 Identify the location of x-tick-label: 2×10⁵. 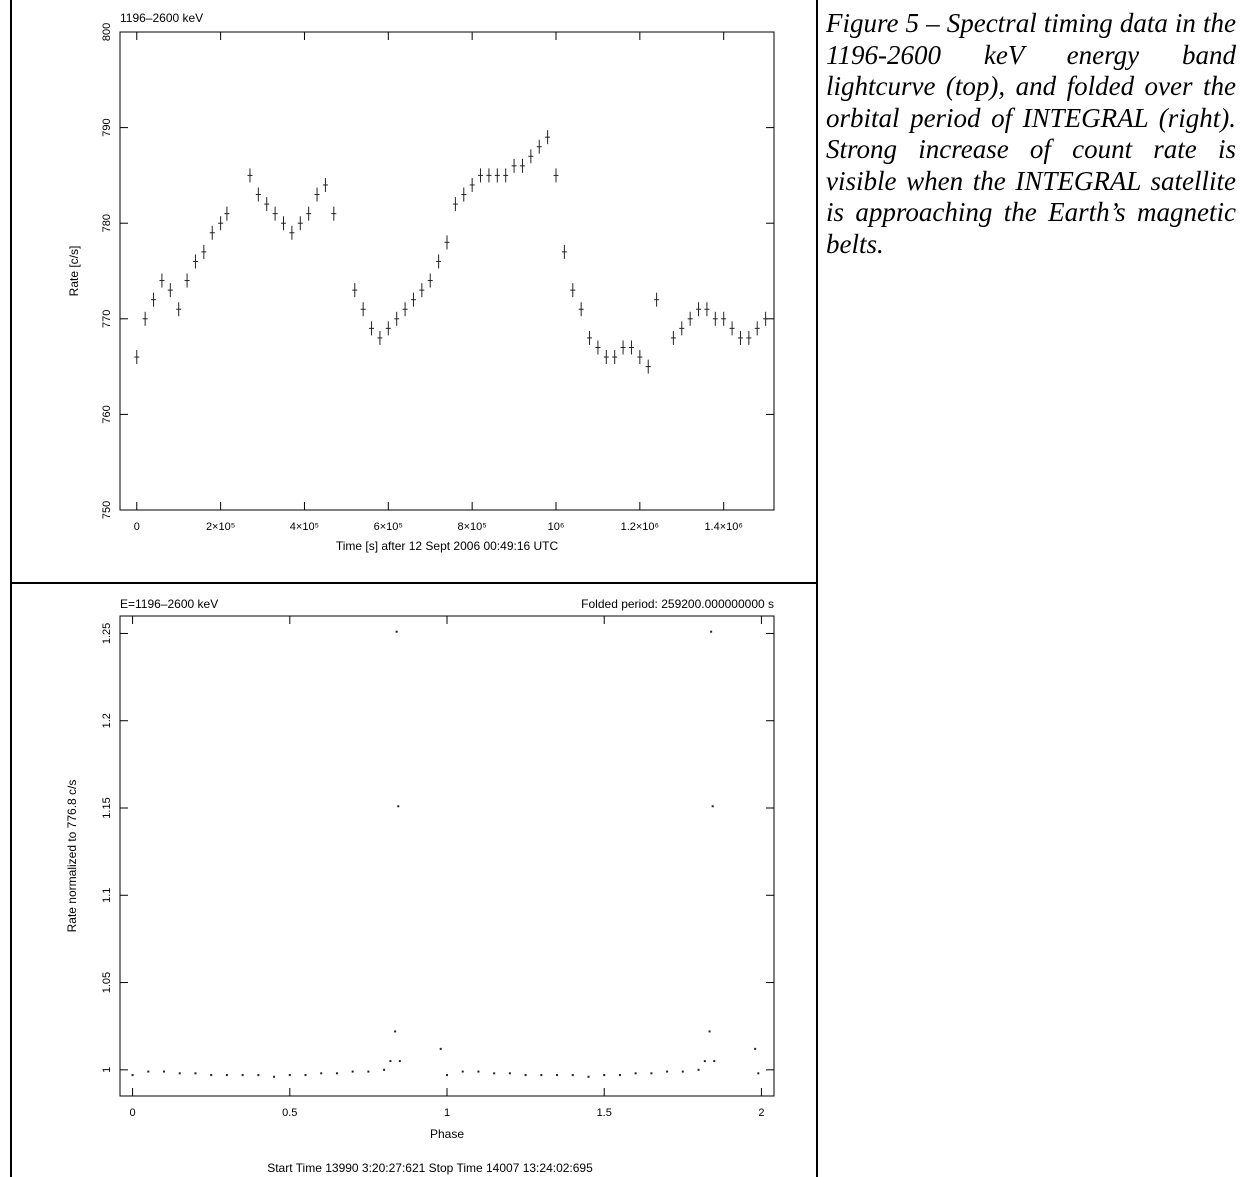
(220, 527).